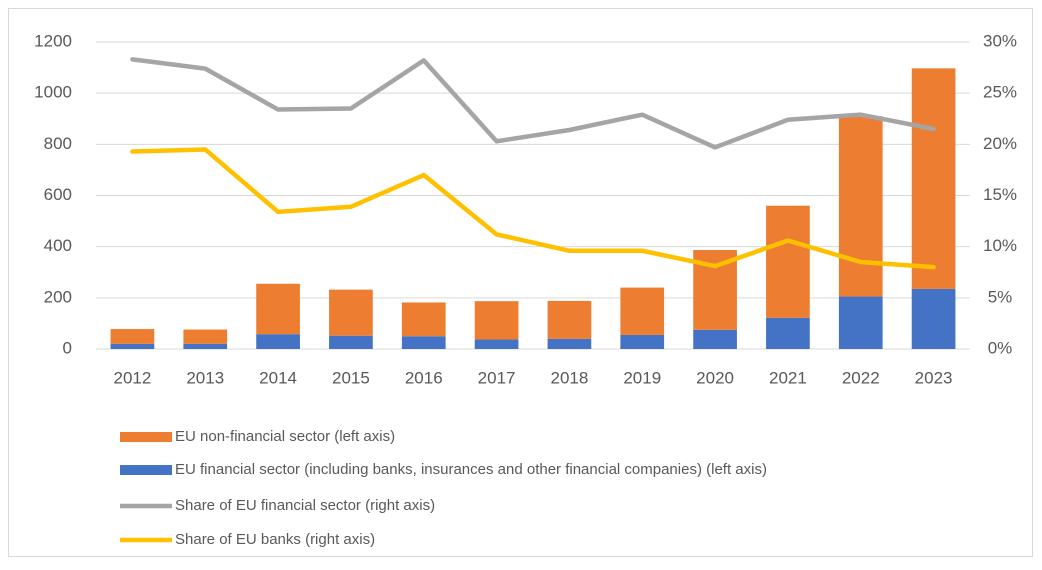 The width and height of the screenshot is (1042, 570). I want to click on x-tick-label: 2020, so click(715, 377).